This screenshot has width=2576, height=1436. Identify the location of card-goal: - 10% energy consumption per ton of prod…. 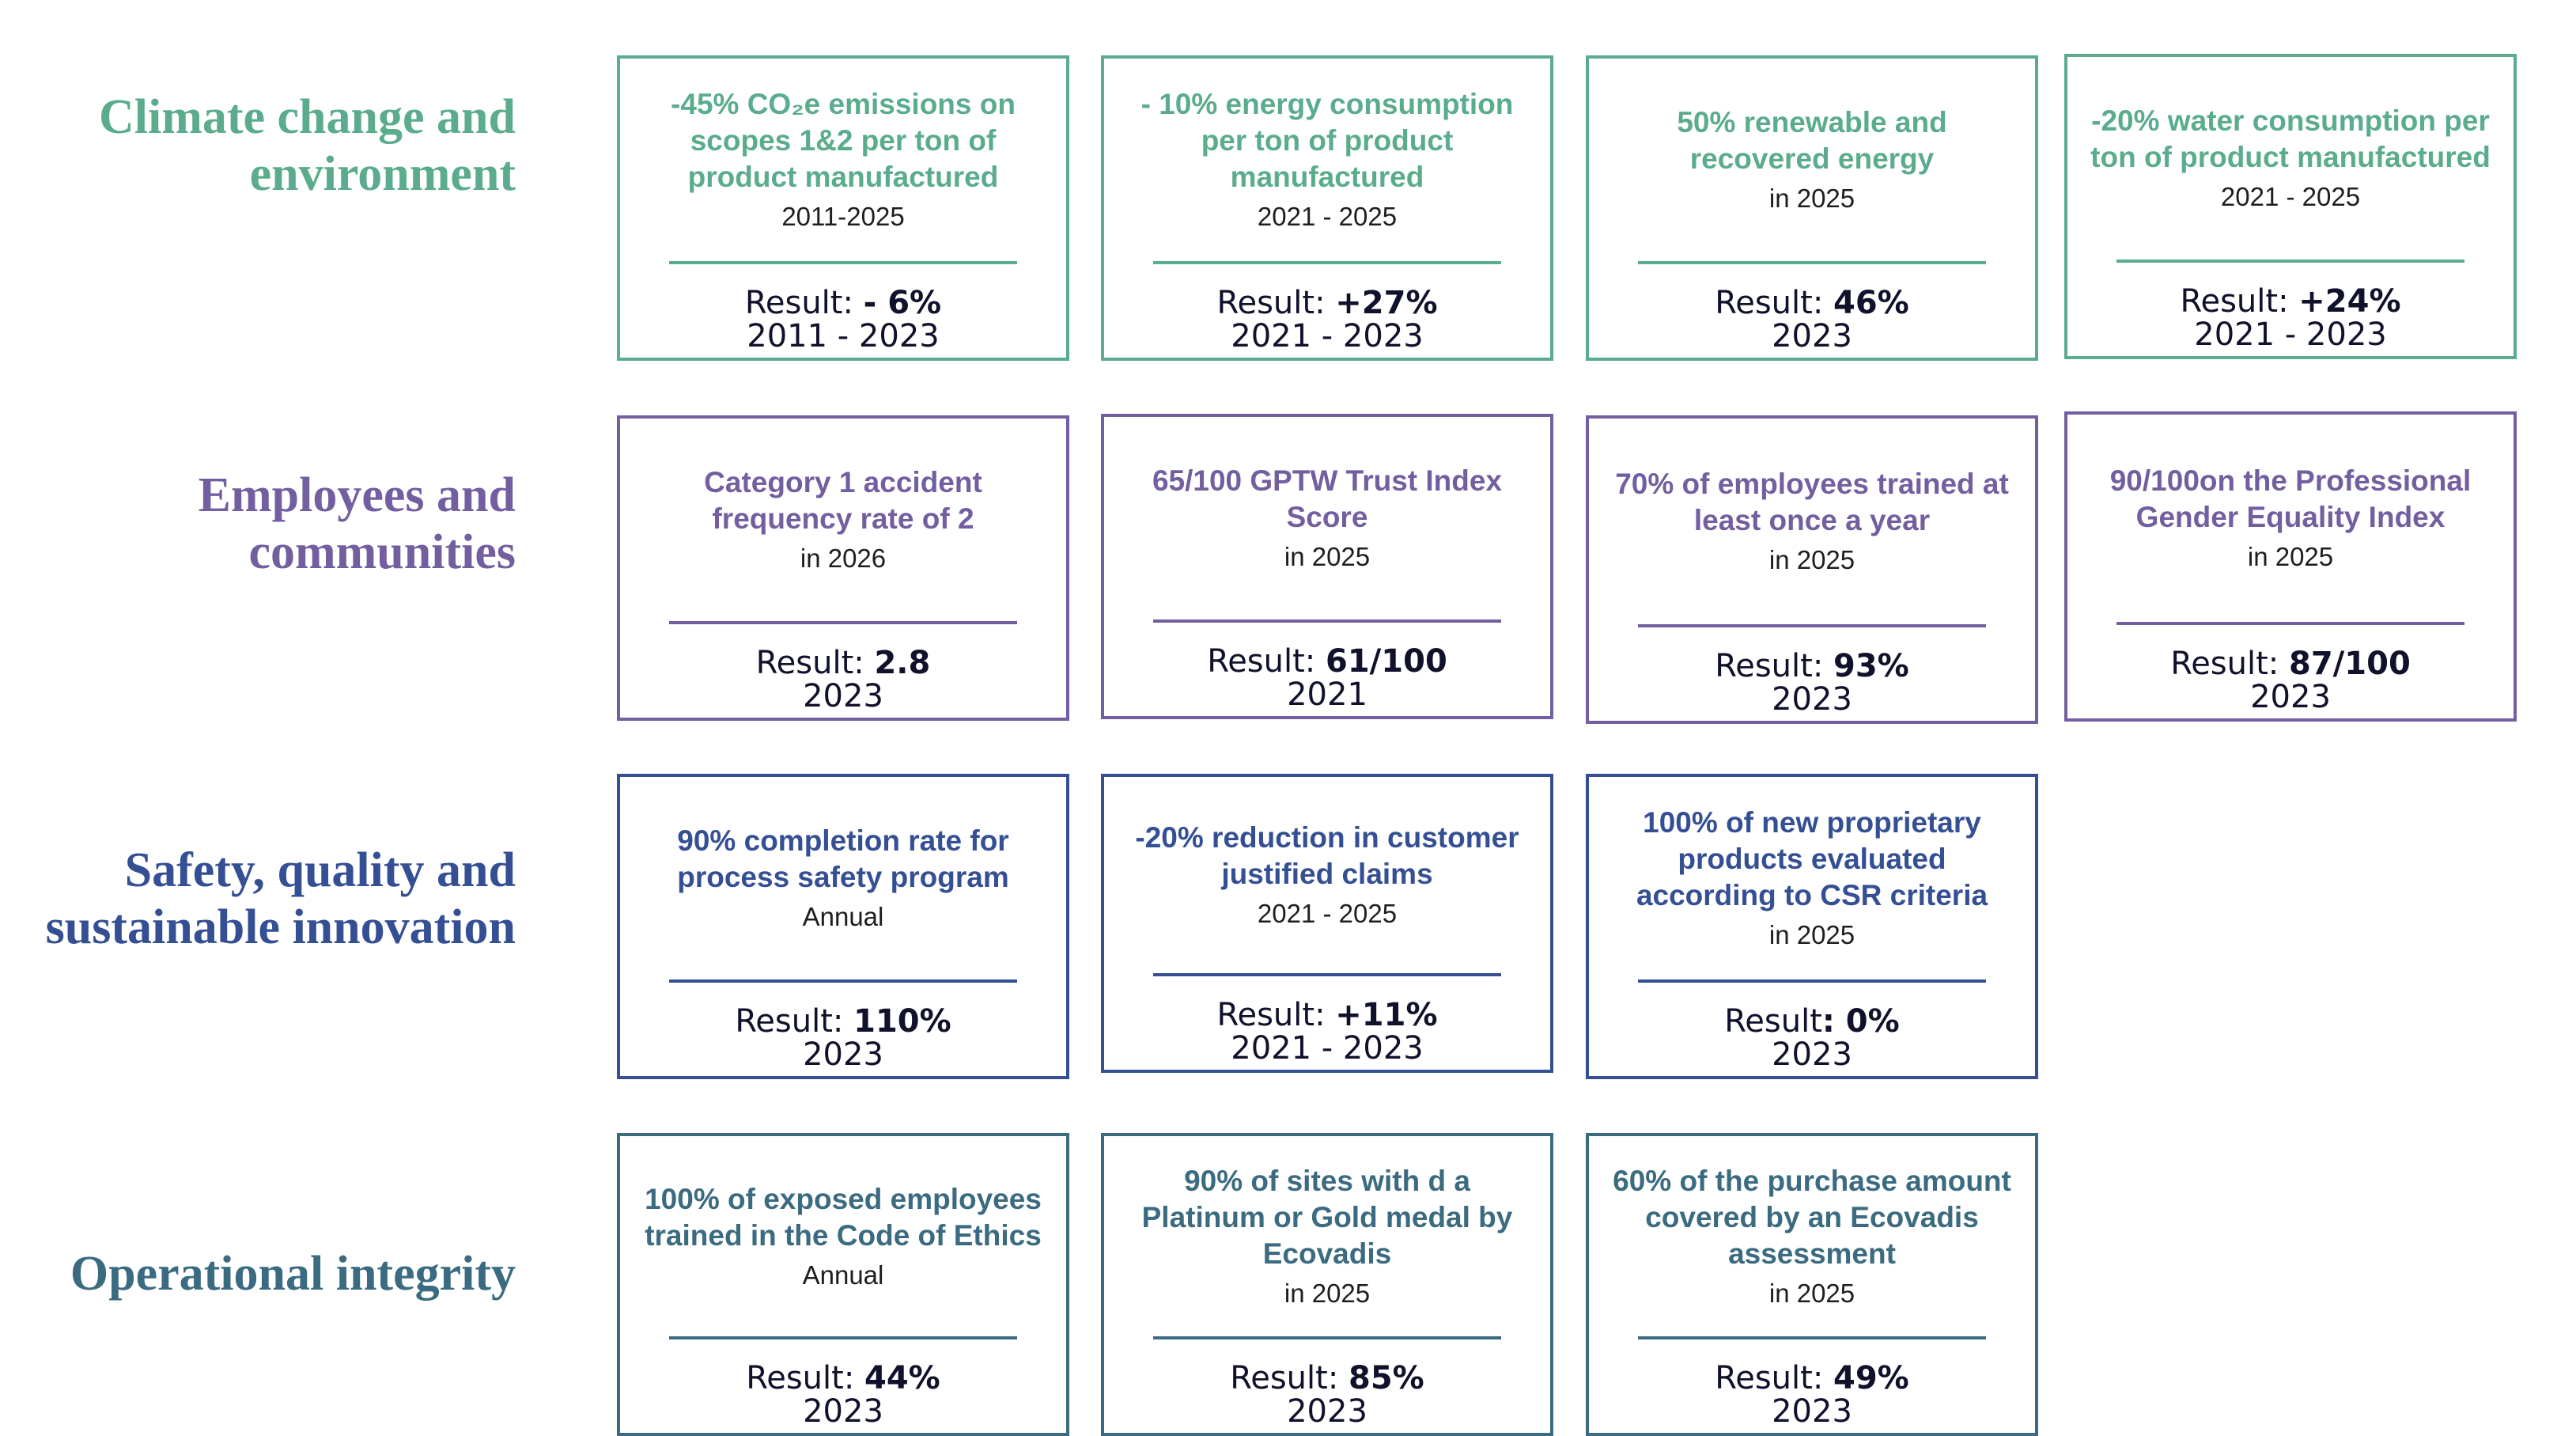
(1327, 140).